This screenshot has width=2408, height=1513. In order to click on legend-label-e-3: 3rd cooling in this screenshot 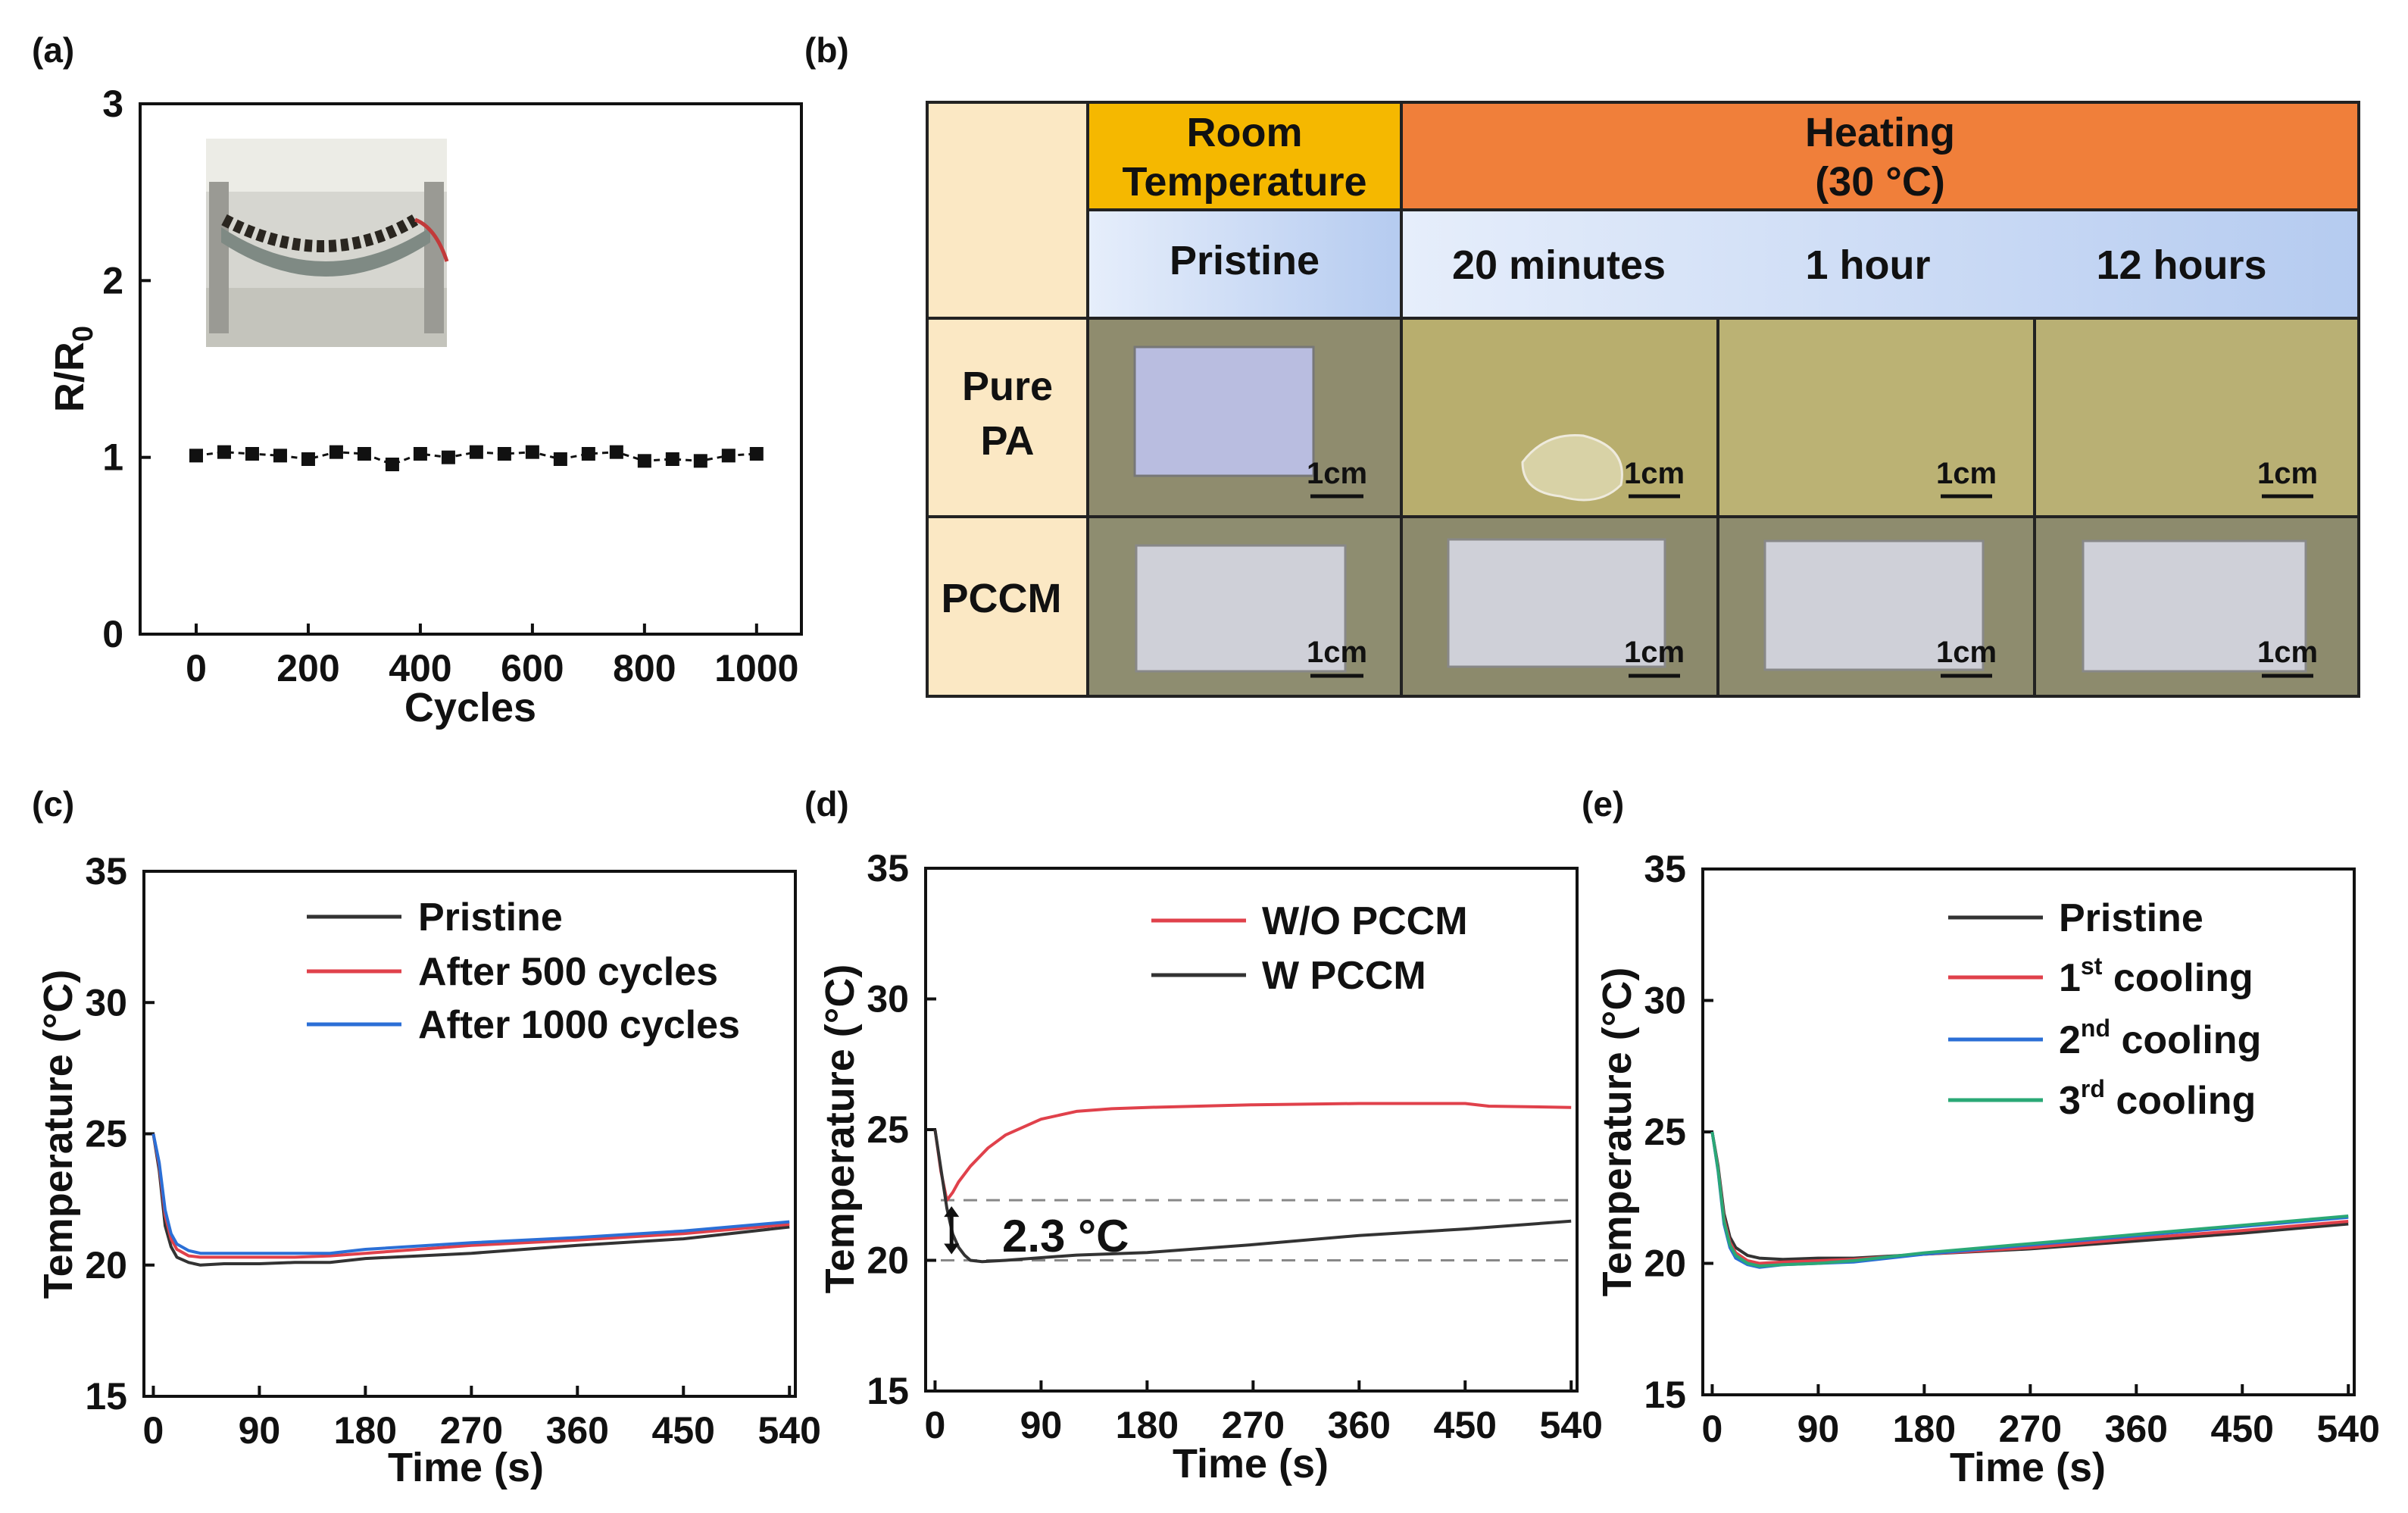, I will do `click(2157, 1099)`.